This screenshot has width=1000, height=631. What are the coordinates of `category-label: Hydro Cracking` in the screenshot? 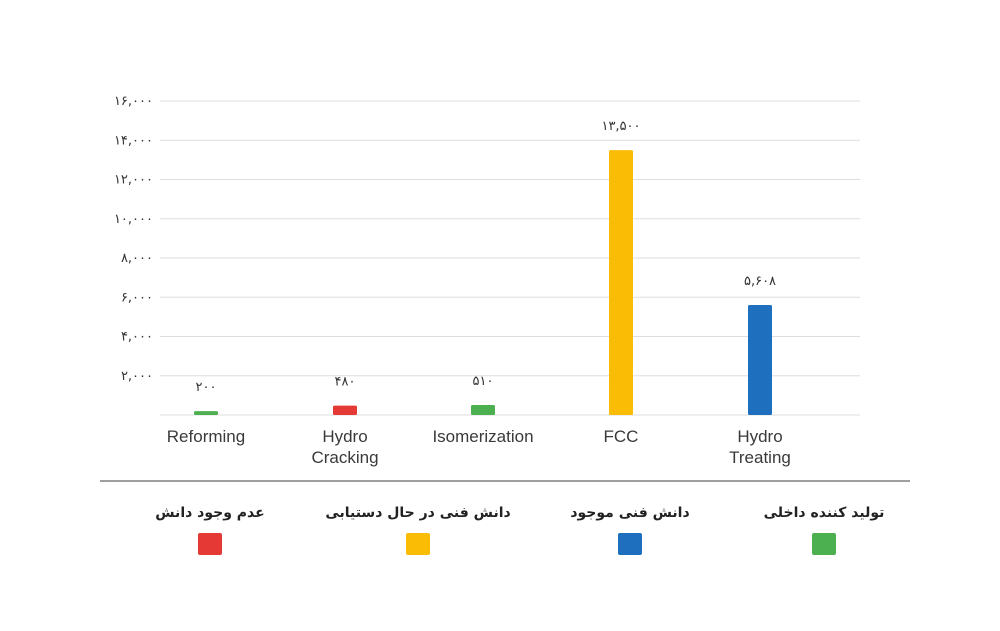 It's located at (344, 447).